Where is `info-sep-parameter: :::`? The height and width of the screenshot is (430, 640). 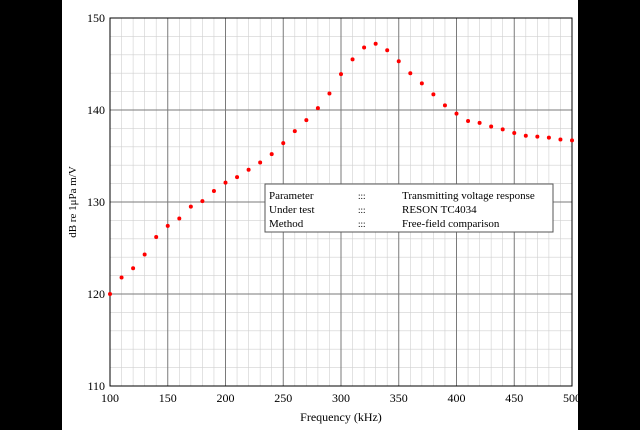 info-sep-parameter: ::: is located at coordinates (362, 196).